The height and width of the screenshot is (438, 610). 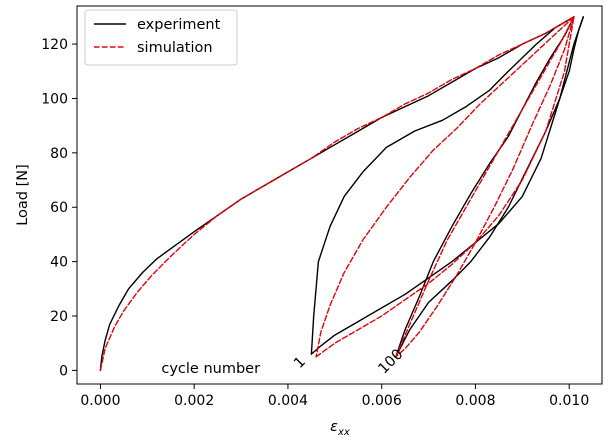 What do you see at coordinates (59, 154) in the screenshot?
I see `y-tick-label: 80` at bounding box center [59, 154].